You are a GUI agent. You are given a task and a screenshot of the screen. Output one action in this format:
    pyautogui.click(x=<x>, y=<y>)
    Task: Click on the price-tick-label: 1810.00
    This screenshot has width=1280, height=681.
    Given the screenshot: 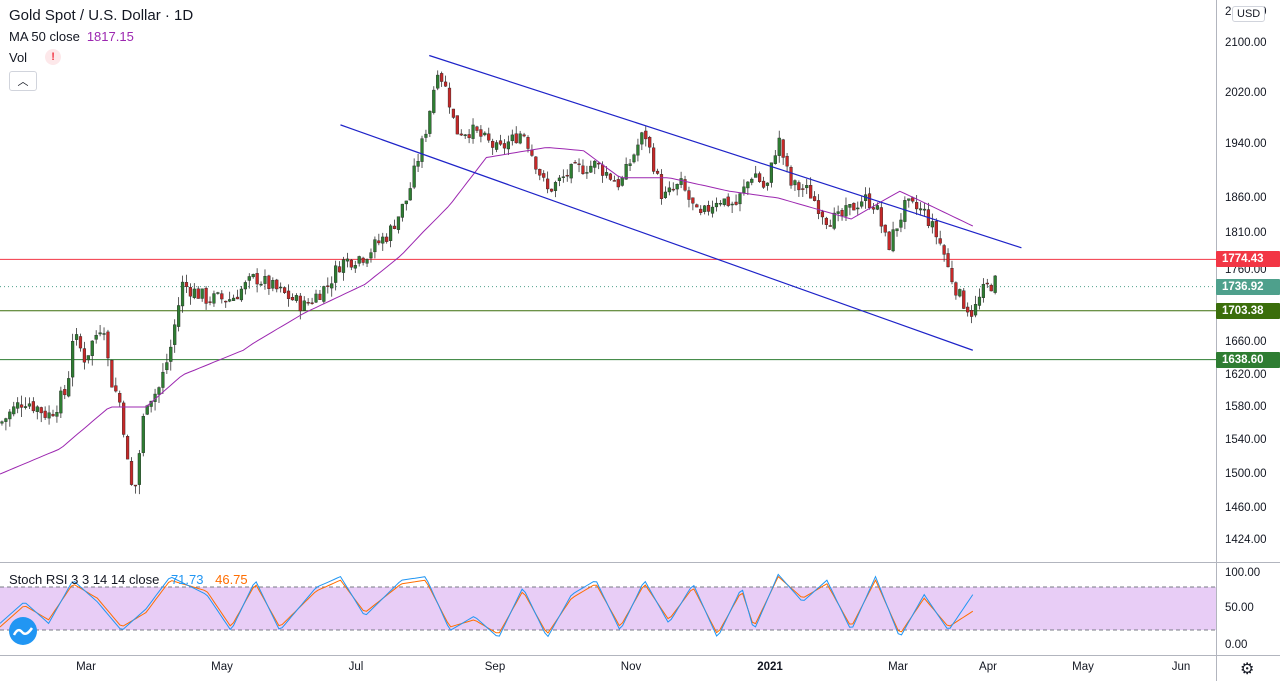 What is the action you would take?
    pyautogui.click(x=1246, y=233)
    